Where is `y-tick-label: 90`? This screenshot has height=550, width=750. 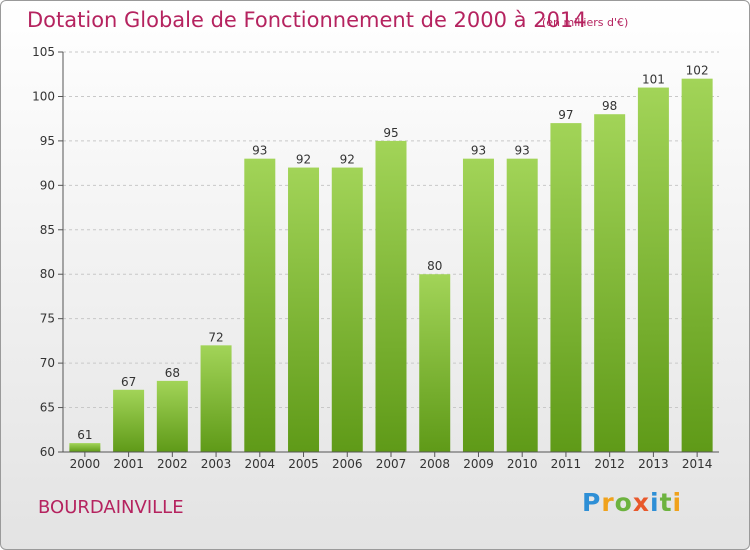
y-tick-label: 90 is located at coordinates (47, 185).